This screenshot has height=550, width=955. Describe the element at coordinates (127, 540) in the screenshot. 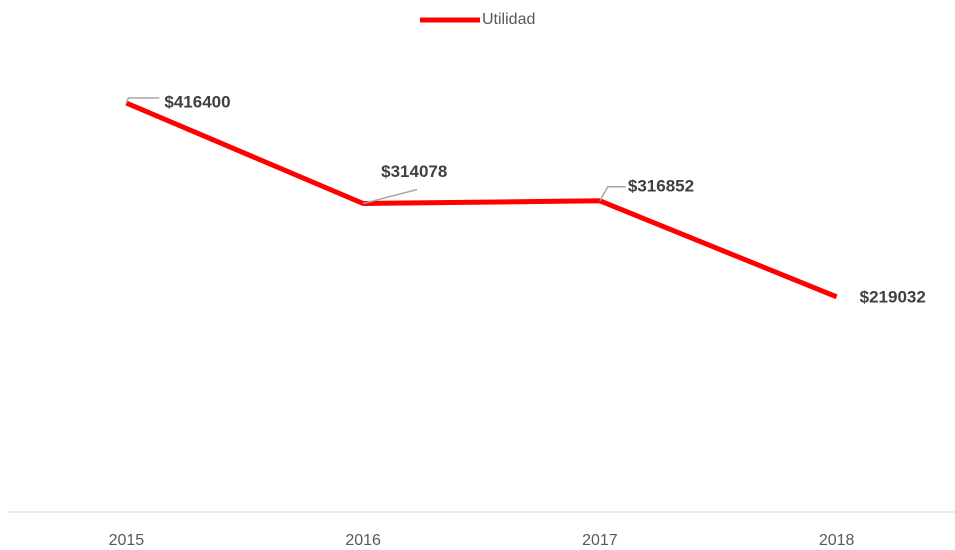

I see `x-tick-label: 2015` at that location.